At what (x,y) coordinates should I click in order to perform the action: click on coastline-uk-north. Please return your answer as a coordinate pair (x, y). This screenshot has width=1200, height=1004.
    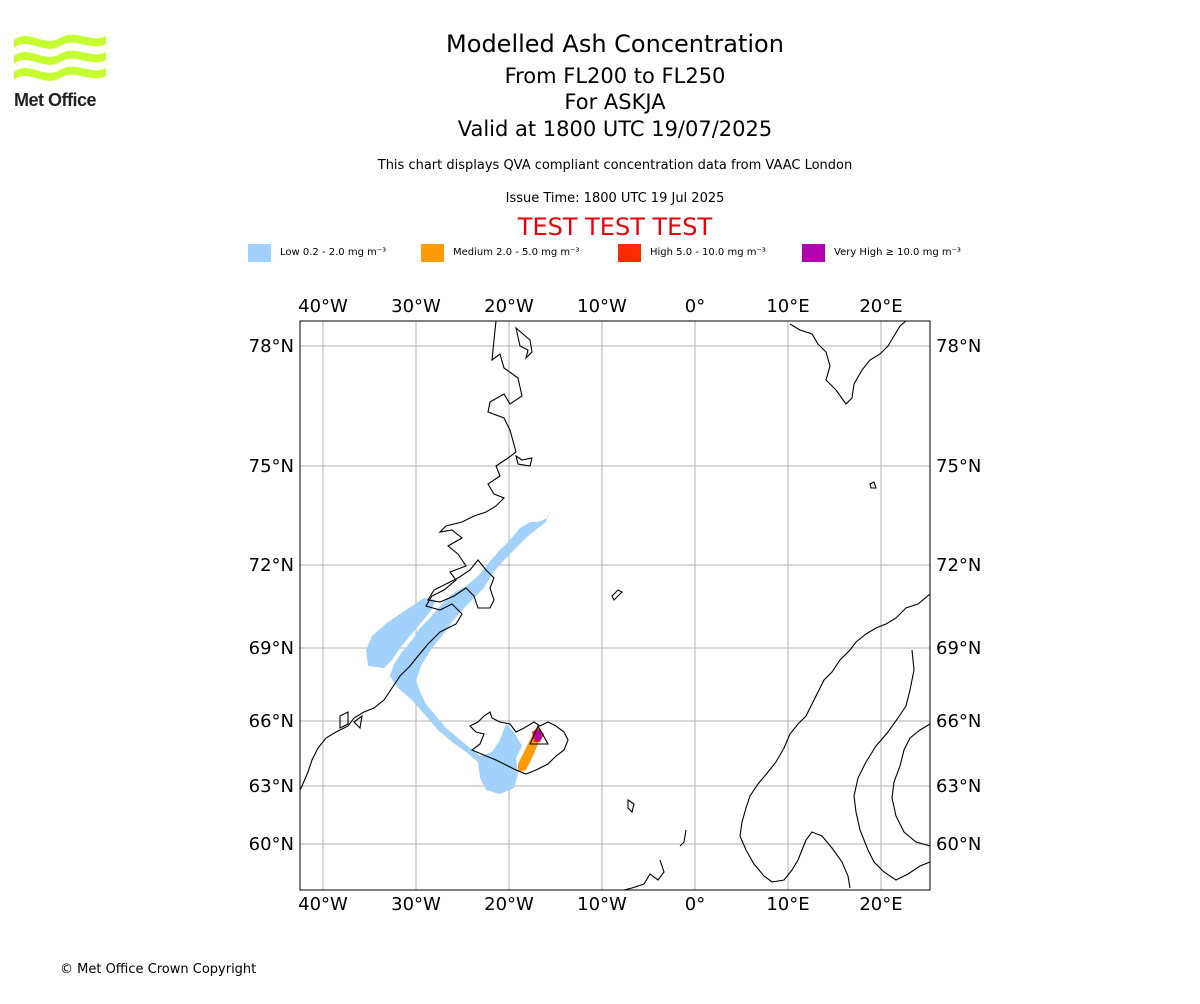
    Looking at the image, I should click on (655, 859).